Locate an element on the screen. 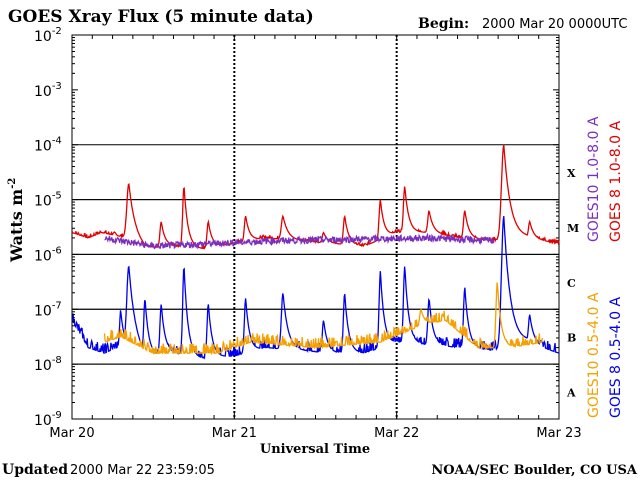 The image size is (640, 480). x-tick-label: Mar 21 is located at coordinates (234, 433).